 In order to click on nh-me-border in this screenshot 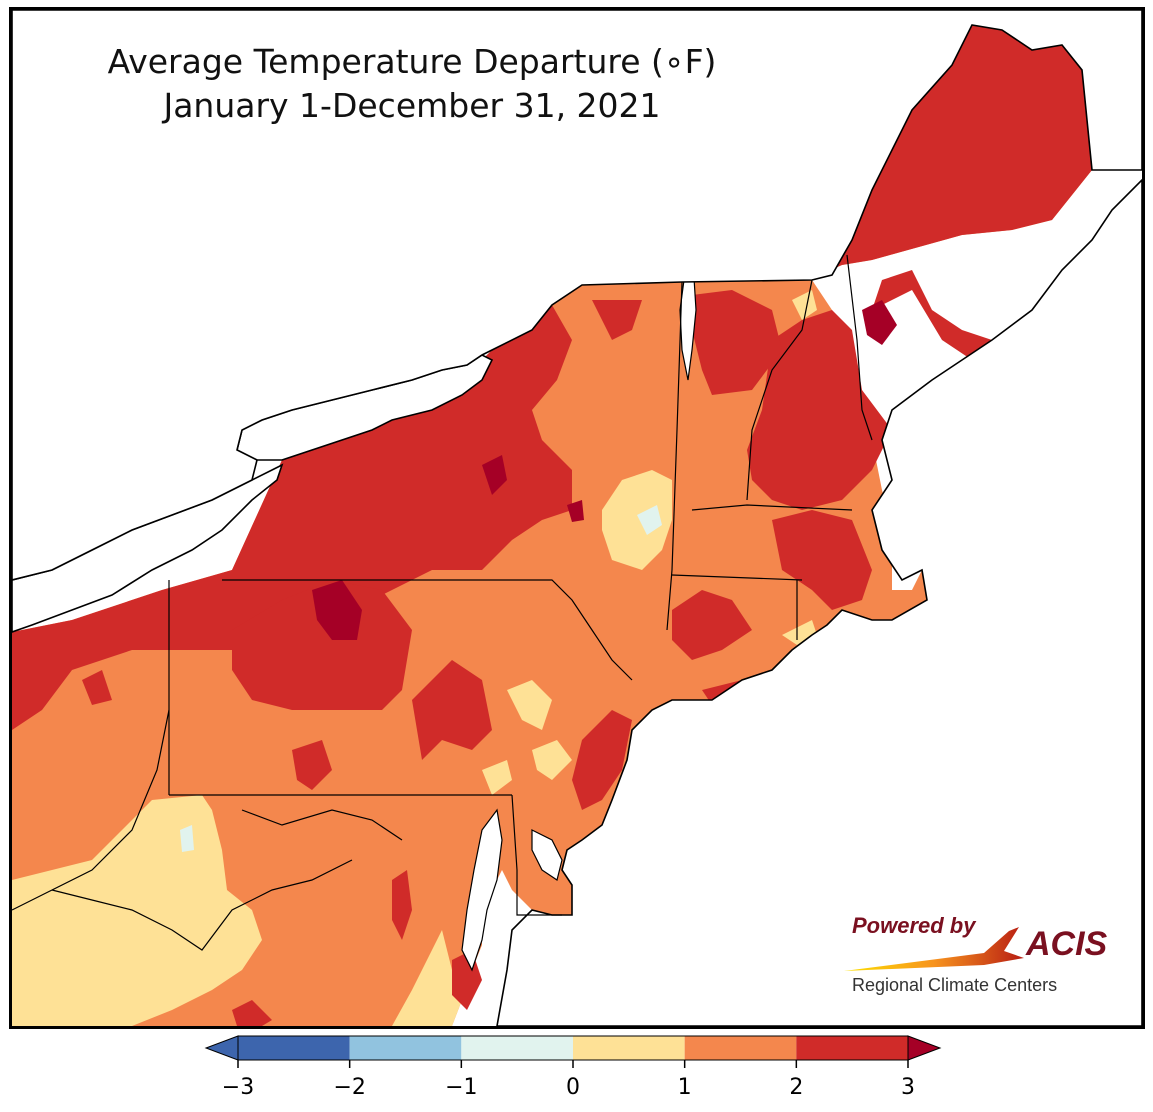, I will do `click(859, 347)`.